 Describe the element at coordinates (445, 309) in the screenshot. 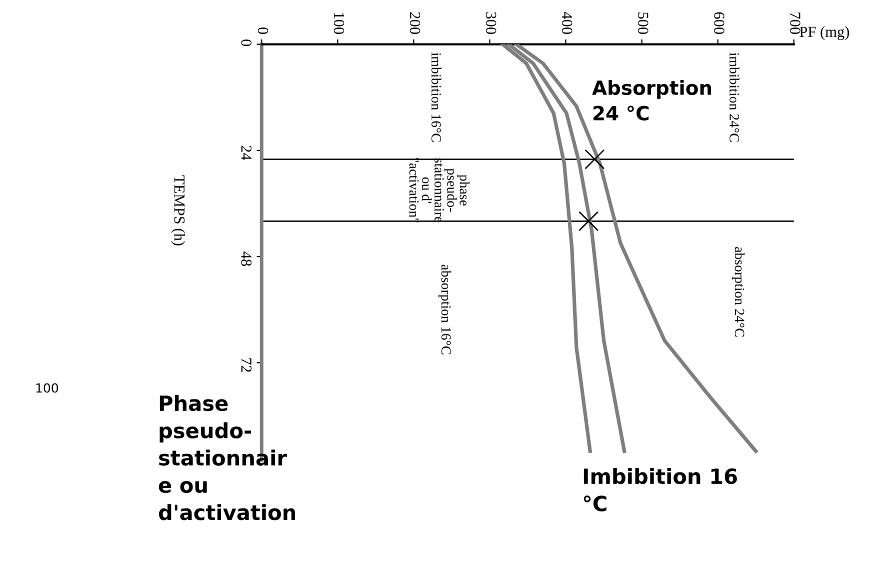

I see `annotation: absorption 16°C` at that location.